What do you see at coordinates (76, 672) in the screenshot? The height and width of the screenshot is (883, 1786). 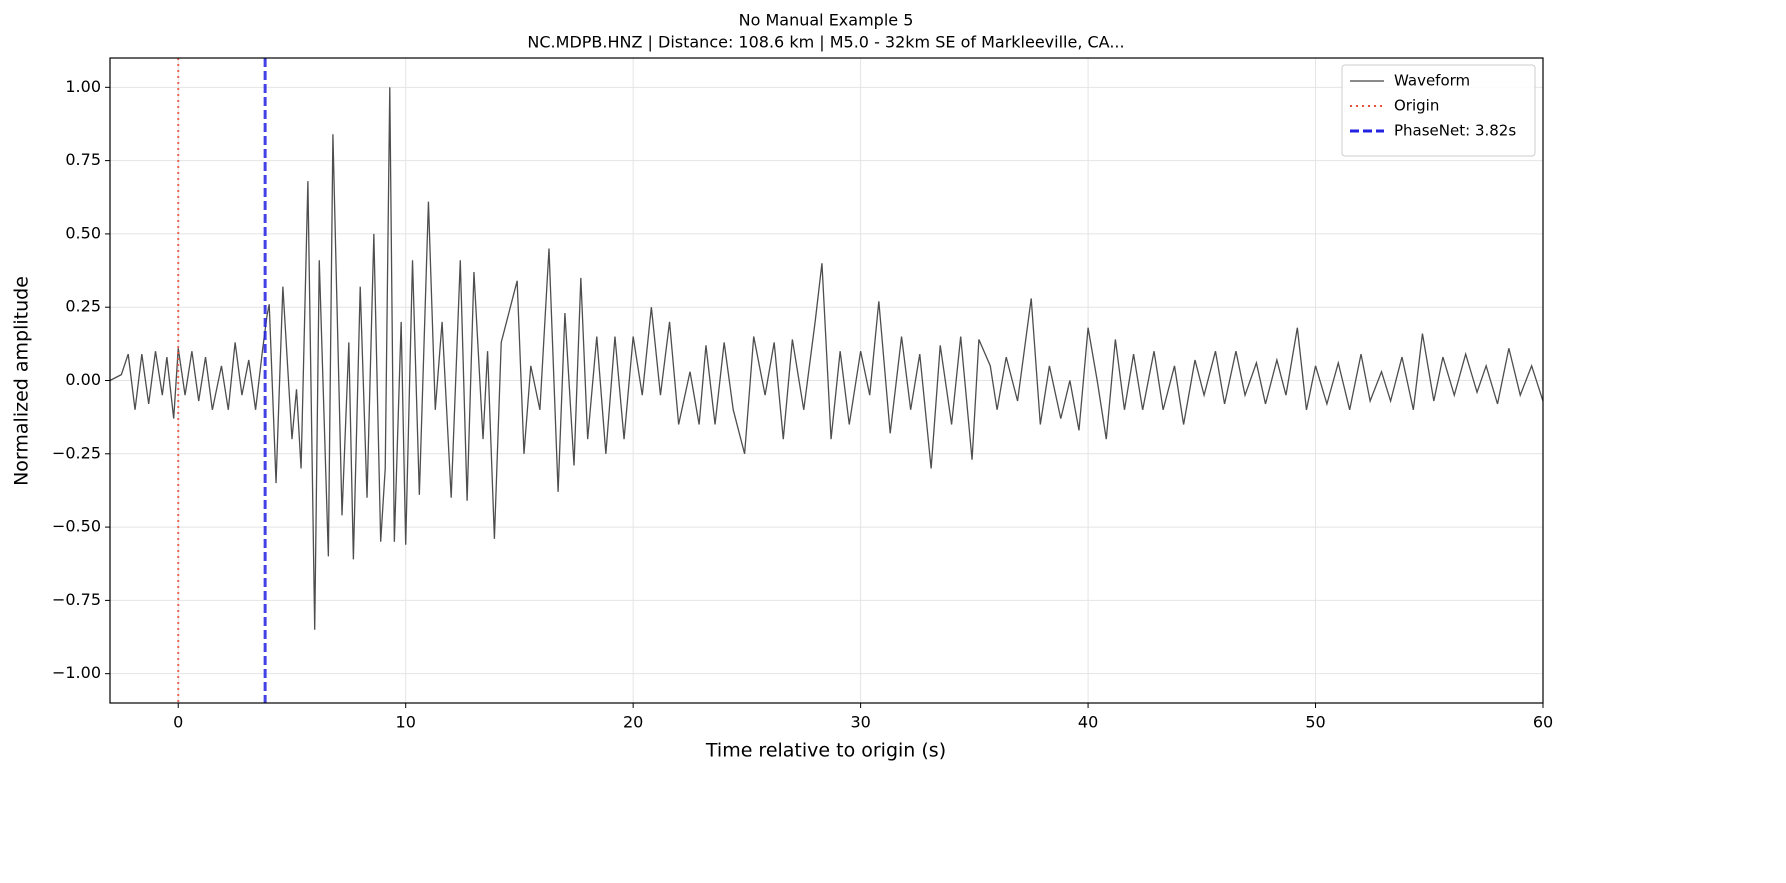 I see `y-tick-label: −1.00` at bounding box center [76, 672].